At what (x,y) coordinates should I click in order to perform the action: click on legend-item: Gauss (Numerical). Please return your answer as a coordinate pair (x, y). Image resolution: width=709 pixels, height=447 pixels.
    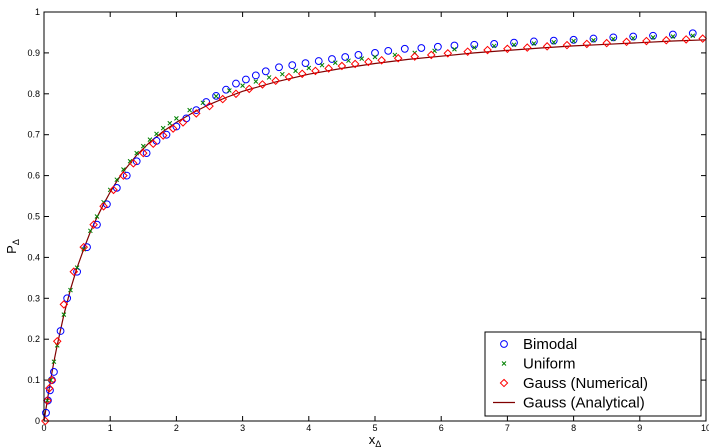
    Looking at the image, I should click on (573, 383).